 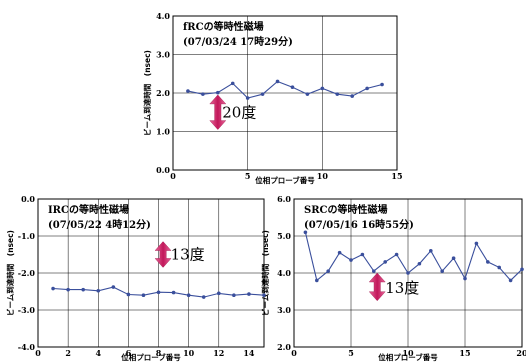 What do you see at coordinates (98, 353) in the screenshot?
I see `x-tick-label: 4` at bounding box center [98, 353].